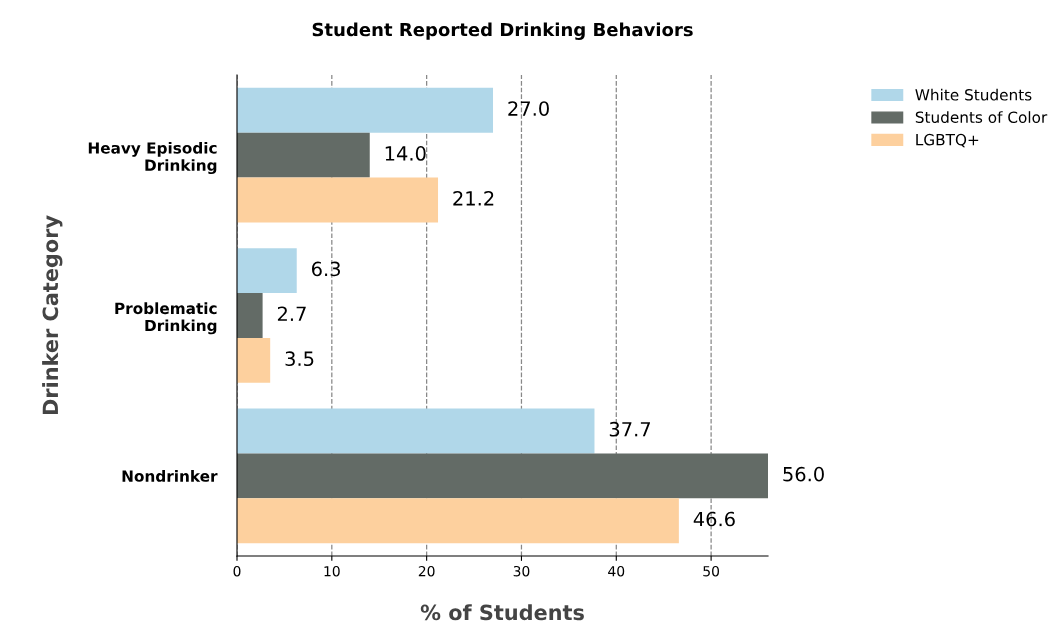 This screenshot has width=1056, height=633. Describe the element at coordinates (521, 571) in the screenshot. I see `x-tick-label: 30` at that location.